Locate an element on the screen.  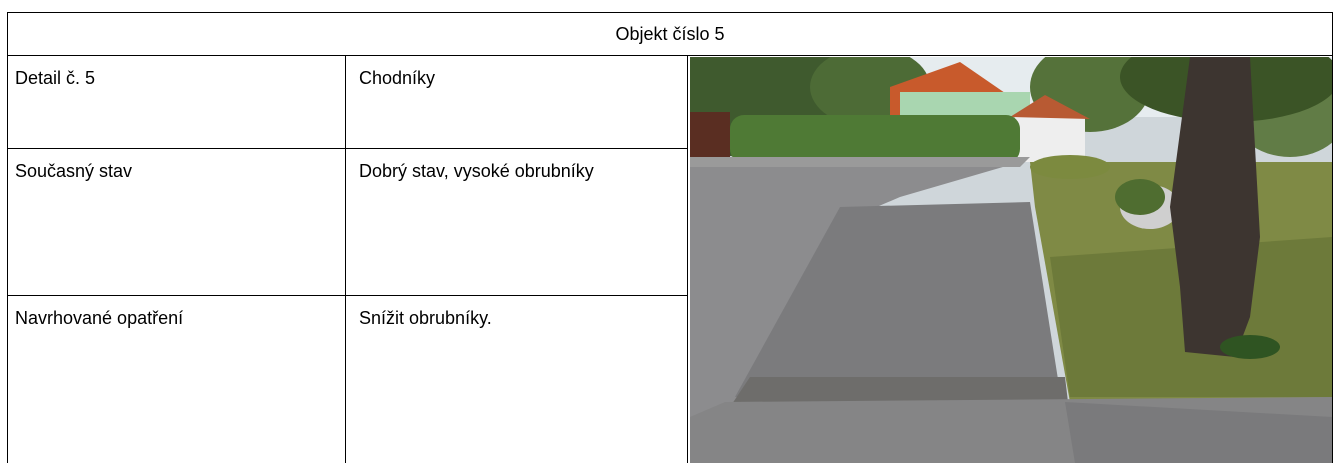
table-header: Objekt číslo 5 is located at coordinates (670, 34).